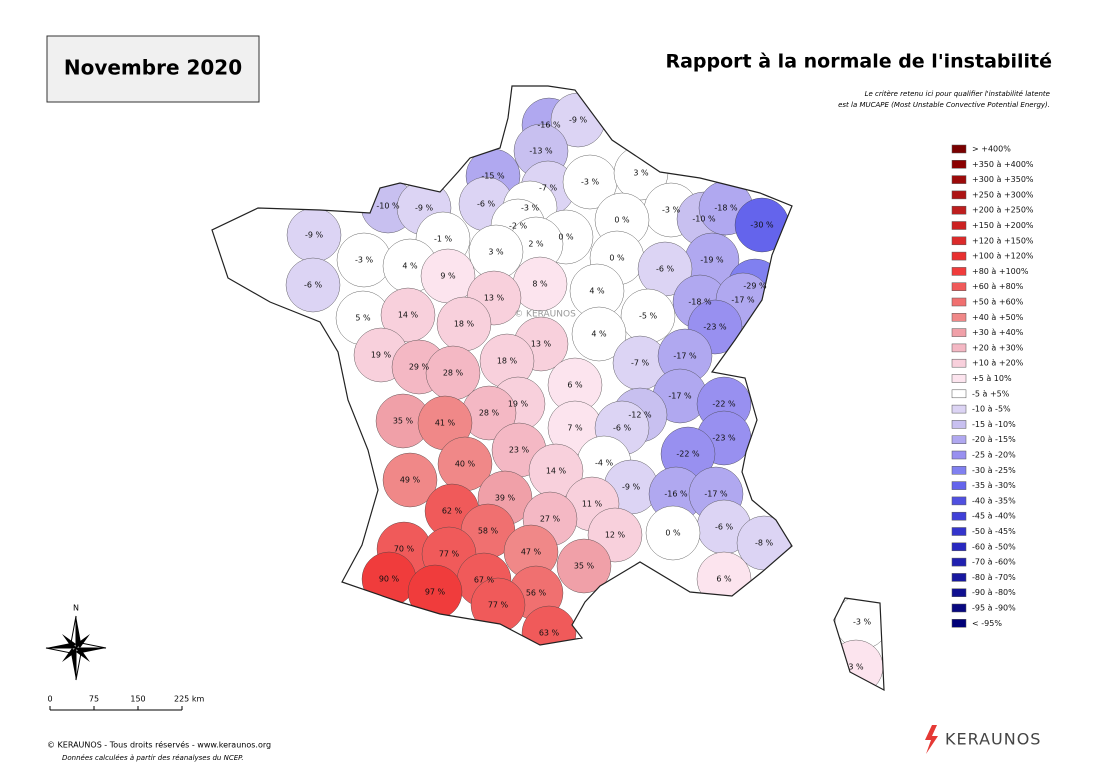 The image size is (1098, 777). I want to click on compass, so click(76, 648).